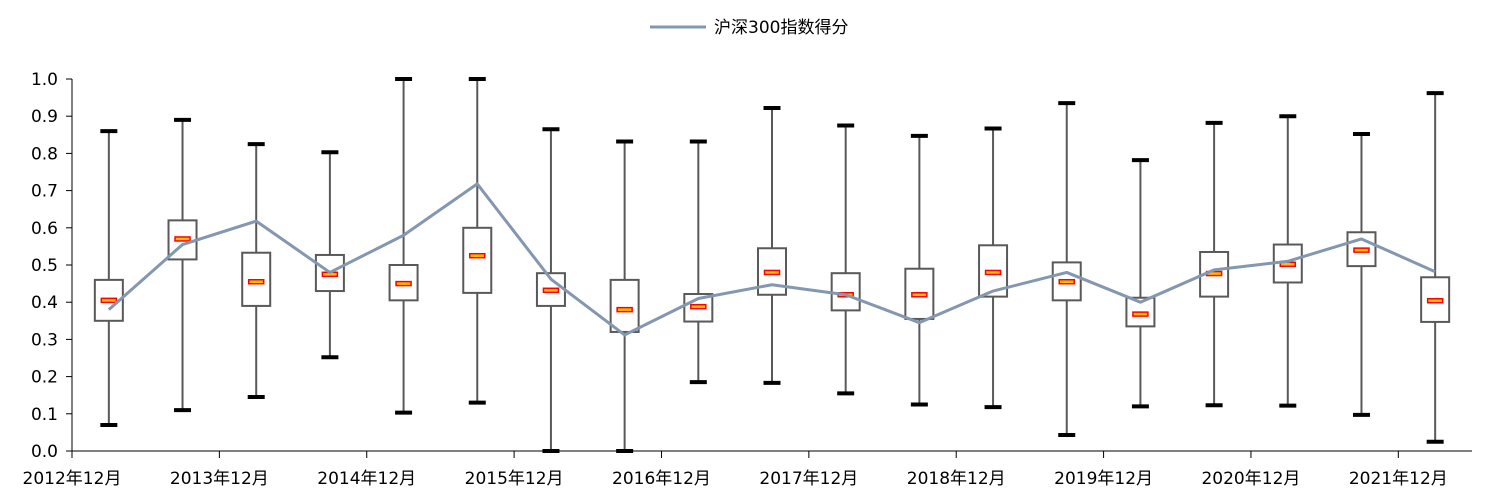 Image resolution: width=1494 pixels, height=501 pixels. What do you see at coordinates (44, 229) in the screenshot?
I see `y-tick-label: 0.6` at bounding box center [44, 229].